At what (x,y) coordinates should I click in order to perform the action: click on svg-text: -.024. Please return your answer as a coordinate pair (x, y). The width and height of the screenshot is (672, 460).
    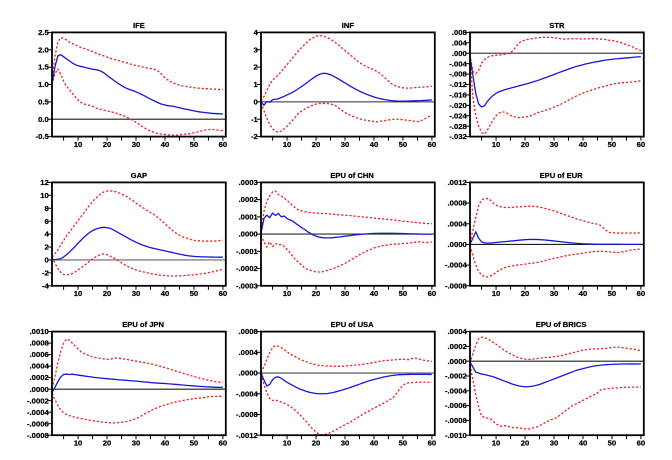
    Looking at the image, I should click on (458, 115).